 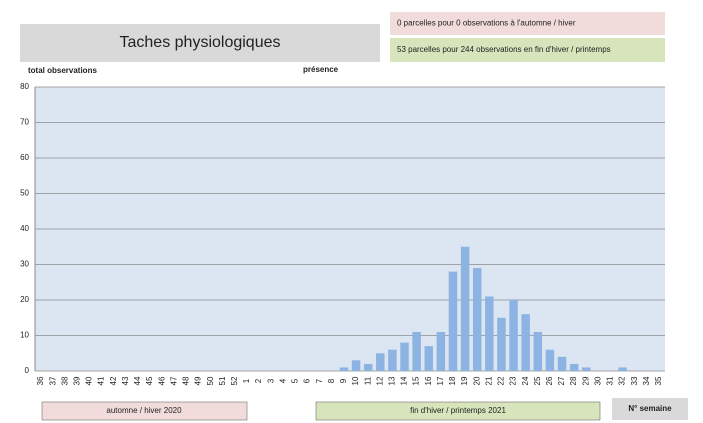 What do you see at coordinates (282, 380) in the screenshot?
I see `x-tick-label: 4` at bounding box center [282, 380].